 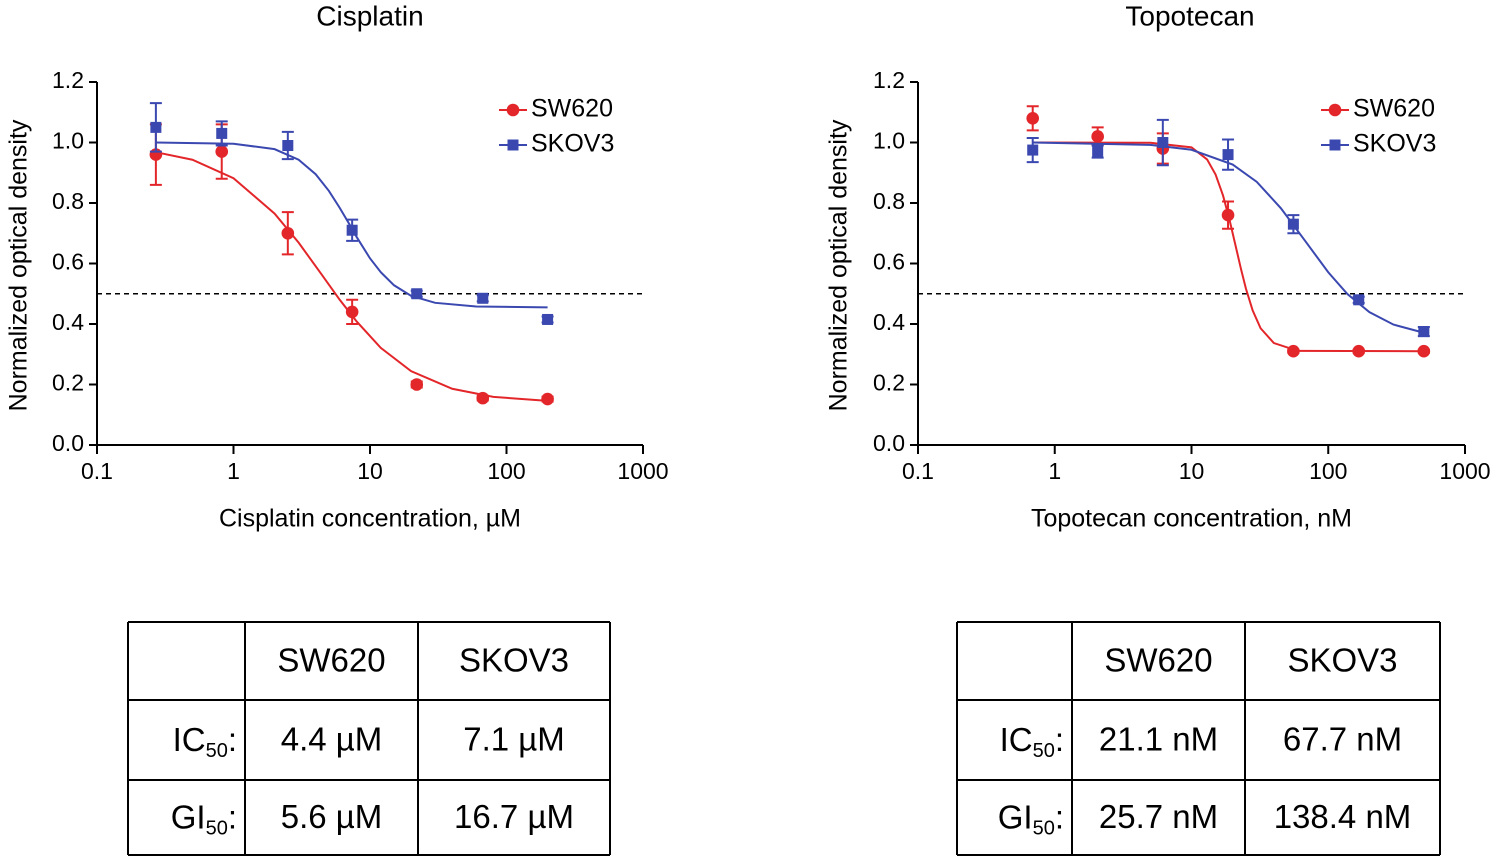 I want to click on table-cell: 67.7 nM, so click(x=1342, y=739).